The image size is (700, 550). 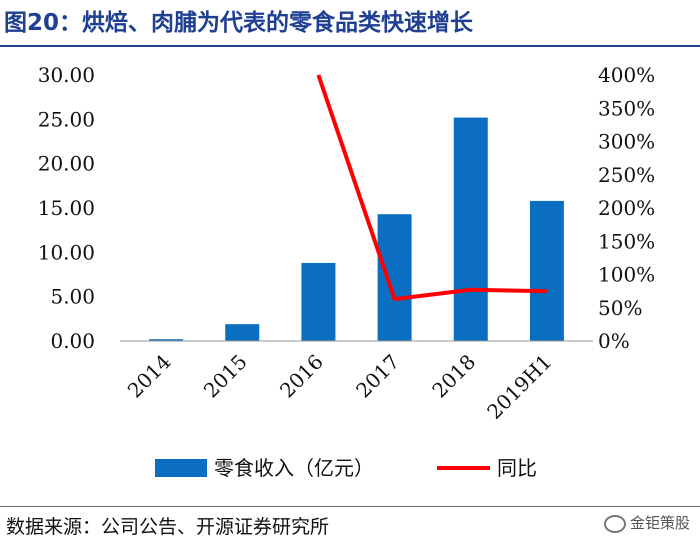 What do you see at coordinates (239, 23) in the screenshot?
I see `page-title: 图20：烘焙、肉脯为代表的零食品类快速增长` at bounding box center [239, 23].